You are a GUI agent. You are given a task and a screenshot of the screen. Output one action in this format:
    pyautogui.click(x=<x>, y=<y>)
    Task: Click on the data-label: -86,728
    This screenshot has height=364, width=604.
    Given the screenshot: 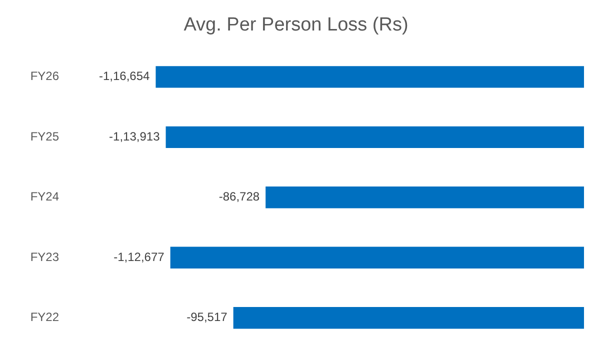 What is the action you would take?
    pyautogui.click(x=239, y=197)
    